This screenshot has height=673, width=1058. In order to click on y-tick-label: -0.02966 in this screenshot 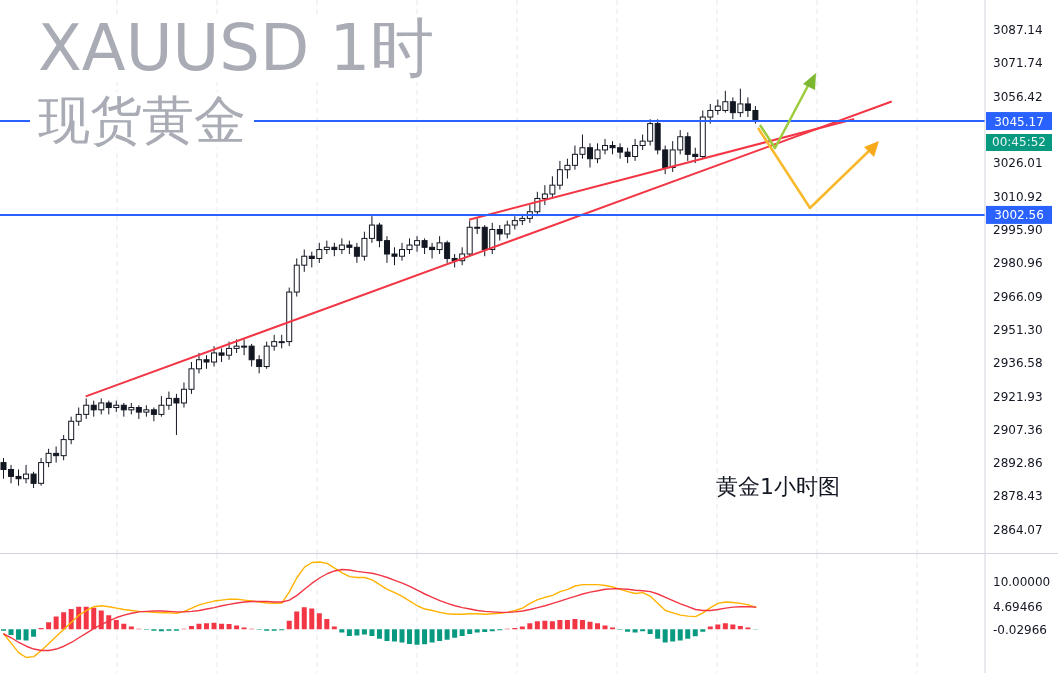, I will do `click(1020, 629)`.